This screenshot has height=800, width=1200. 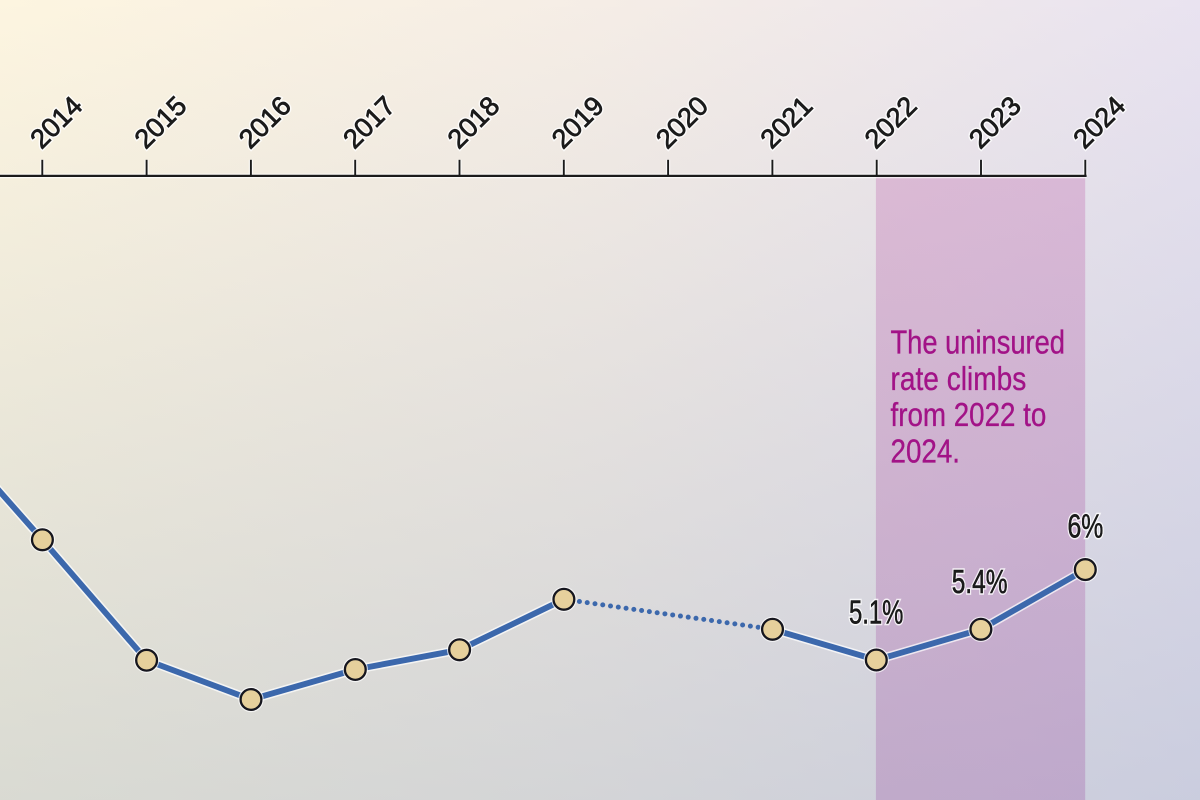 What do you see at coordinates (959, 378) in the screenshot?
I see `svg-text: rate climbs` at bounding box center [959, 378].